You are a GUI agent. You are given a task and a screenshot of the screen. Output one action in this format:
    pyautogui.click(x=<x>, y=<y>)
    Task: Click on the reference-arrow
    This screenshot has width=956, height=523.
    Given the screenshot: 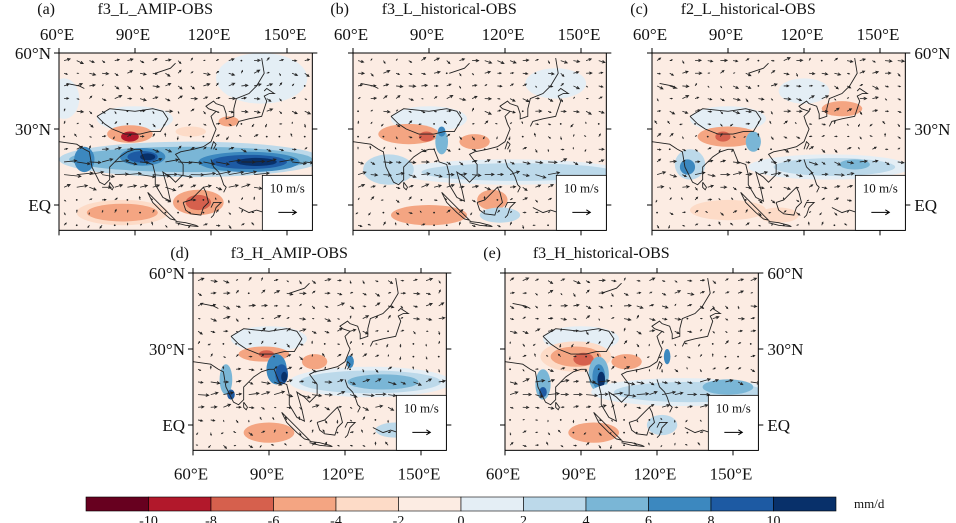 What is the action you would take?
    pyautogui.click(x=288, y=212)
    